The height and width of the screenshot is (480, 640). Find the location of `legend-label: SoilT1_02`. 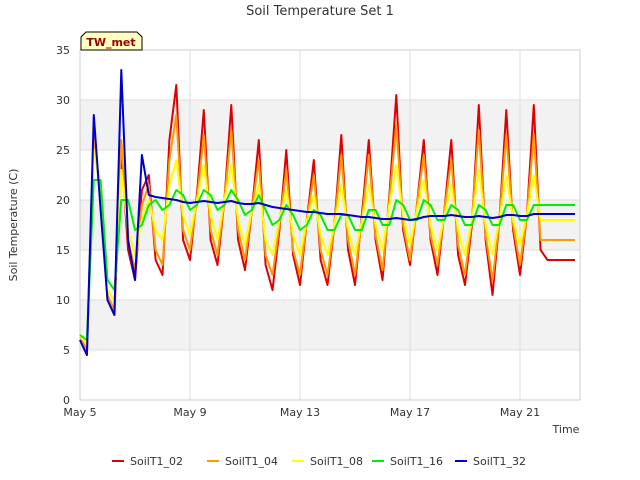

legend-label: SoilT1_02 is located at coordinates (156, 461).